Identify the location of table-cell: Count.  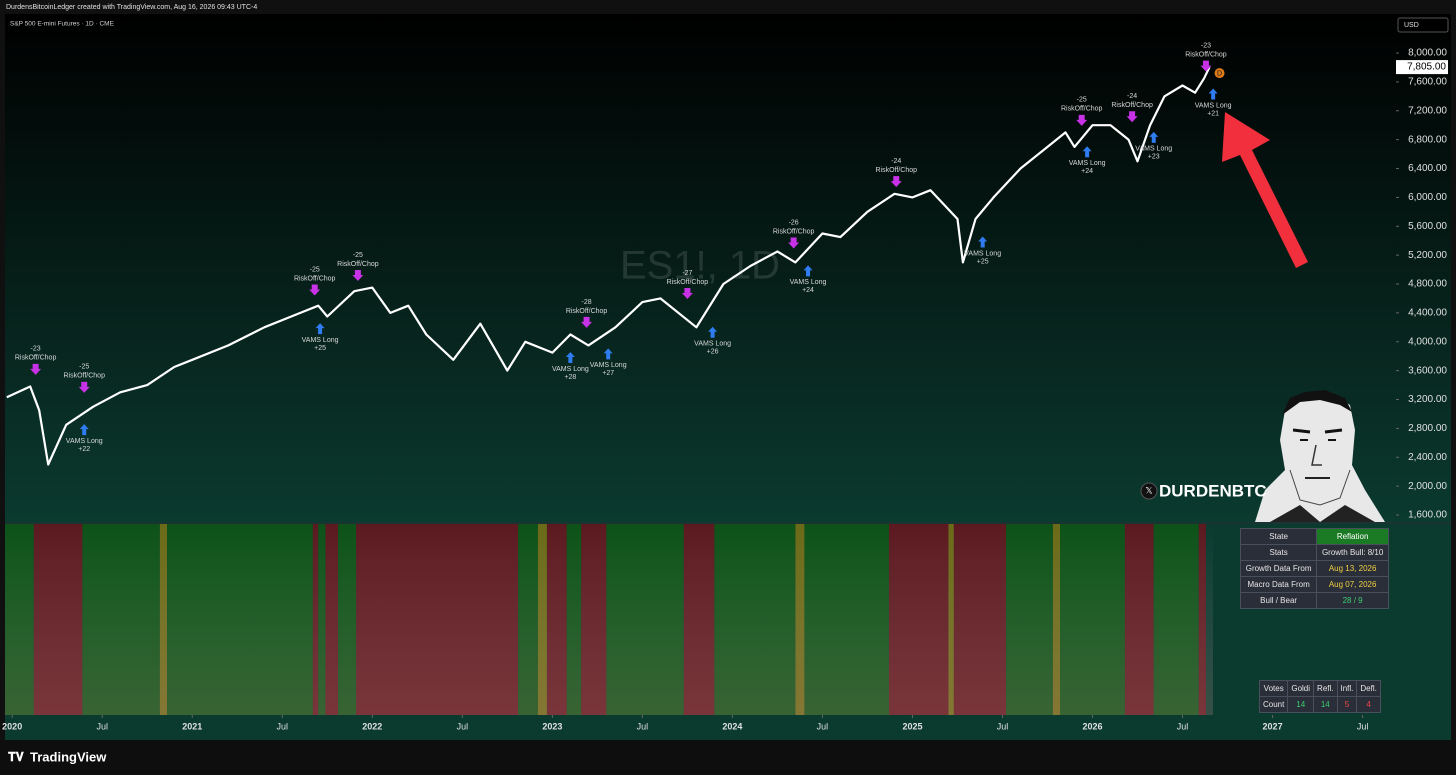
(1273, 704).